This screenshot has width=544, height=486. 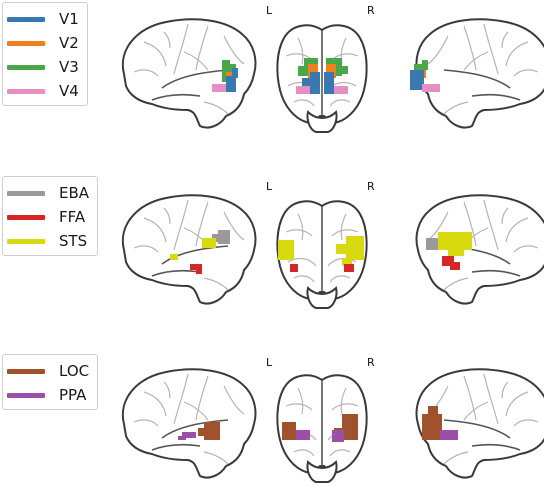 I want to click on legend-body-face: EBA FFA STS, so click(x=50, y=216).